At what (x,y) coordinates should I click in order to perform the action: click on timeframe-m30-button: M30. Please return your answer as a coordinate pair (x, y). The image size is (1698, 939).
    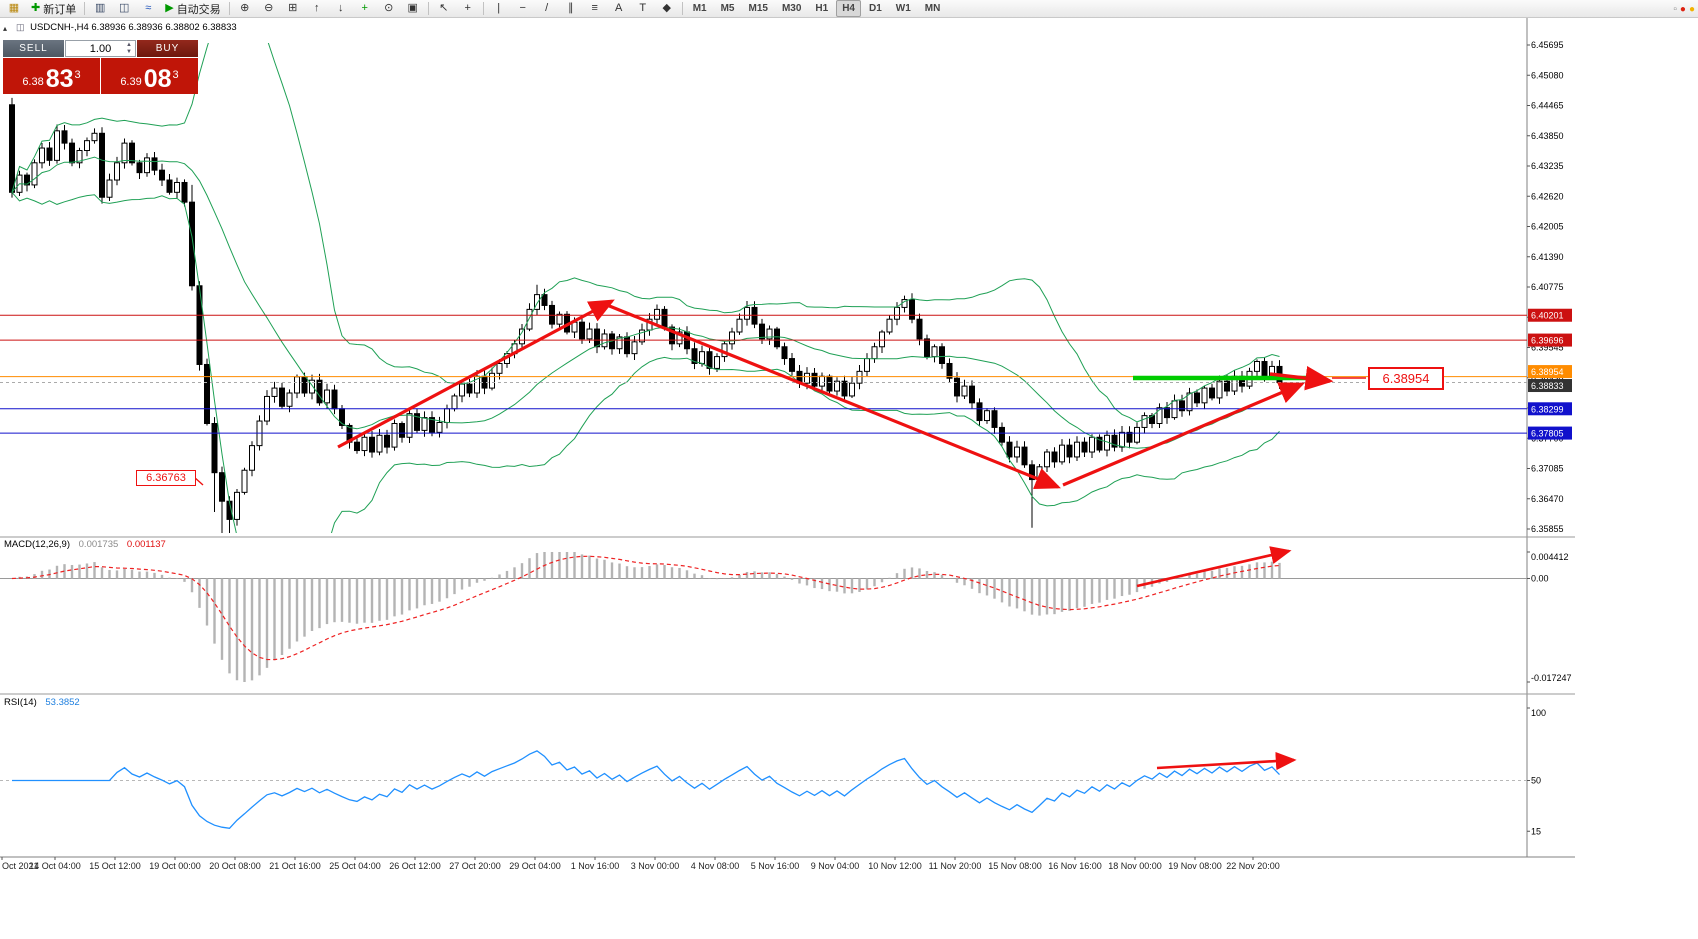
    Looking at the image, I should click on (791, 8).